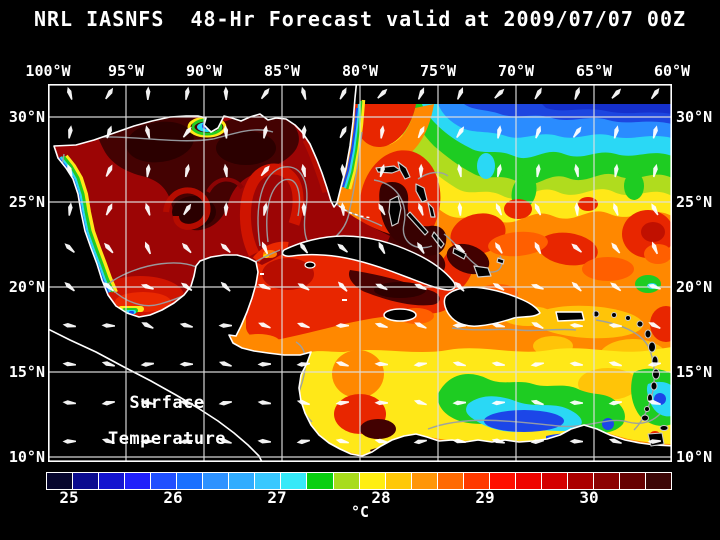 The width and height of the screenshot is (720, 540). What do you see at coordinates (589, 497) in the screenshot?
I see `colorbar-tick-label: 30` at bounding box center [589, 497].